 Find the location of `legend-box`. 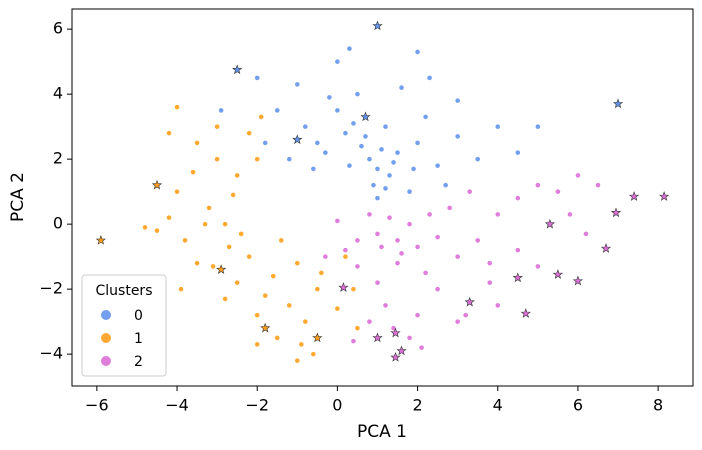

legend-box is located at coordinates (124, 325).